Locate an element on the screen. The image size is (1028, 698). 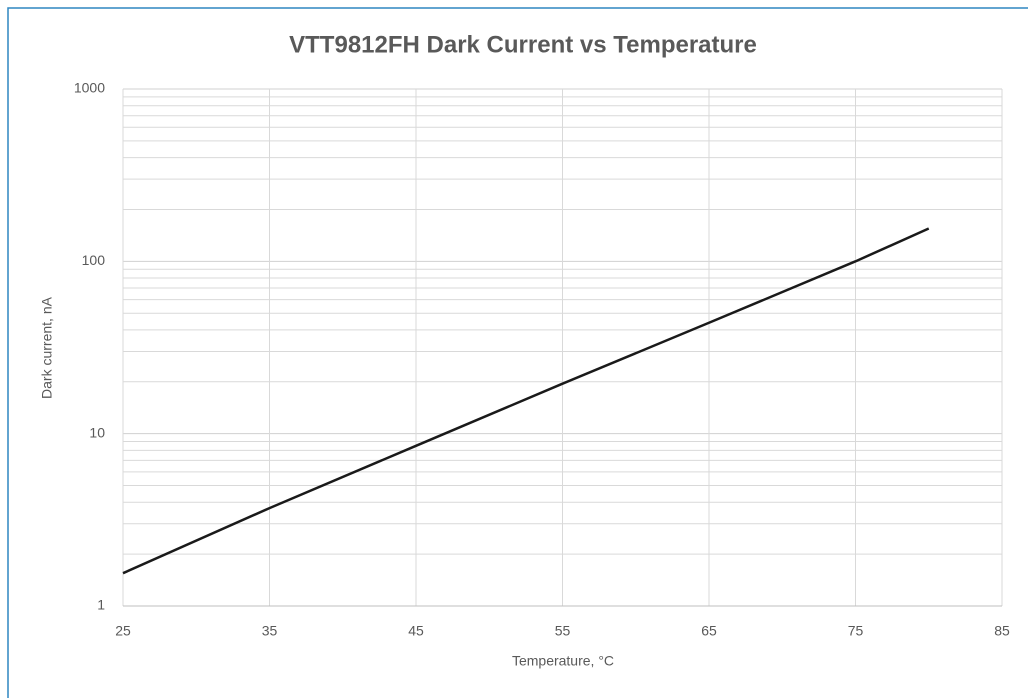
x-tick-label: 85 is located at coordinates (1002, 631).